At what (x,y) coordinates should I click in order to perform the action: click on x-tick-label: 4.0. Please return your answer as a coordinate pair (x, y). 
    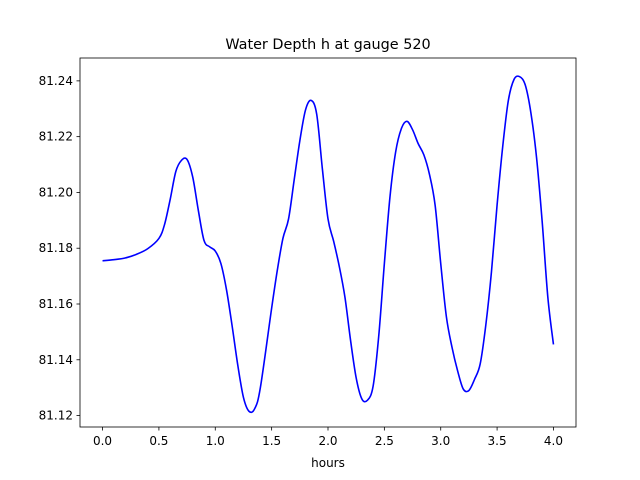
    Looking at the image, I should click on (553, 441).